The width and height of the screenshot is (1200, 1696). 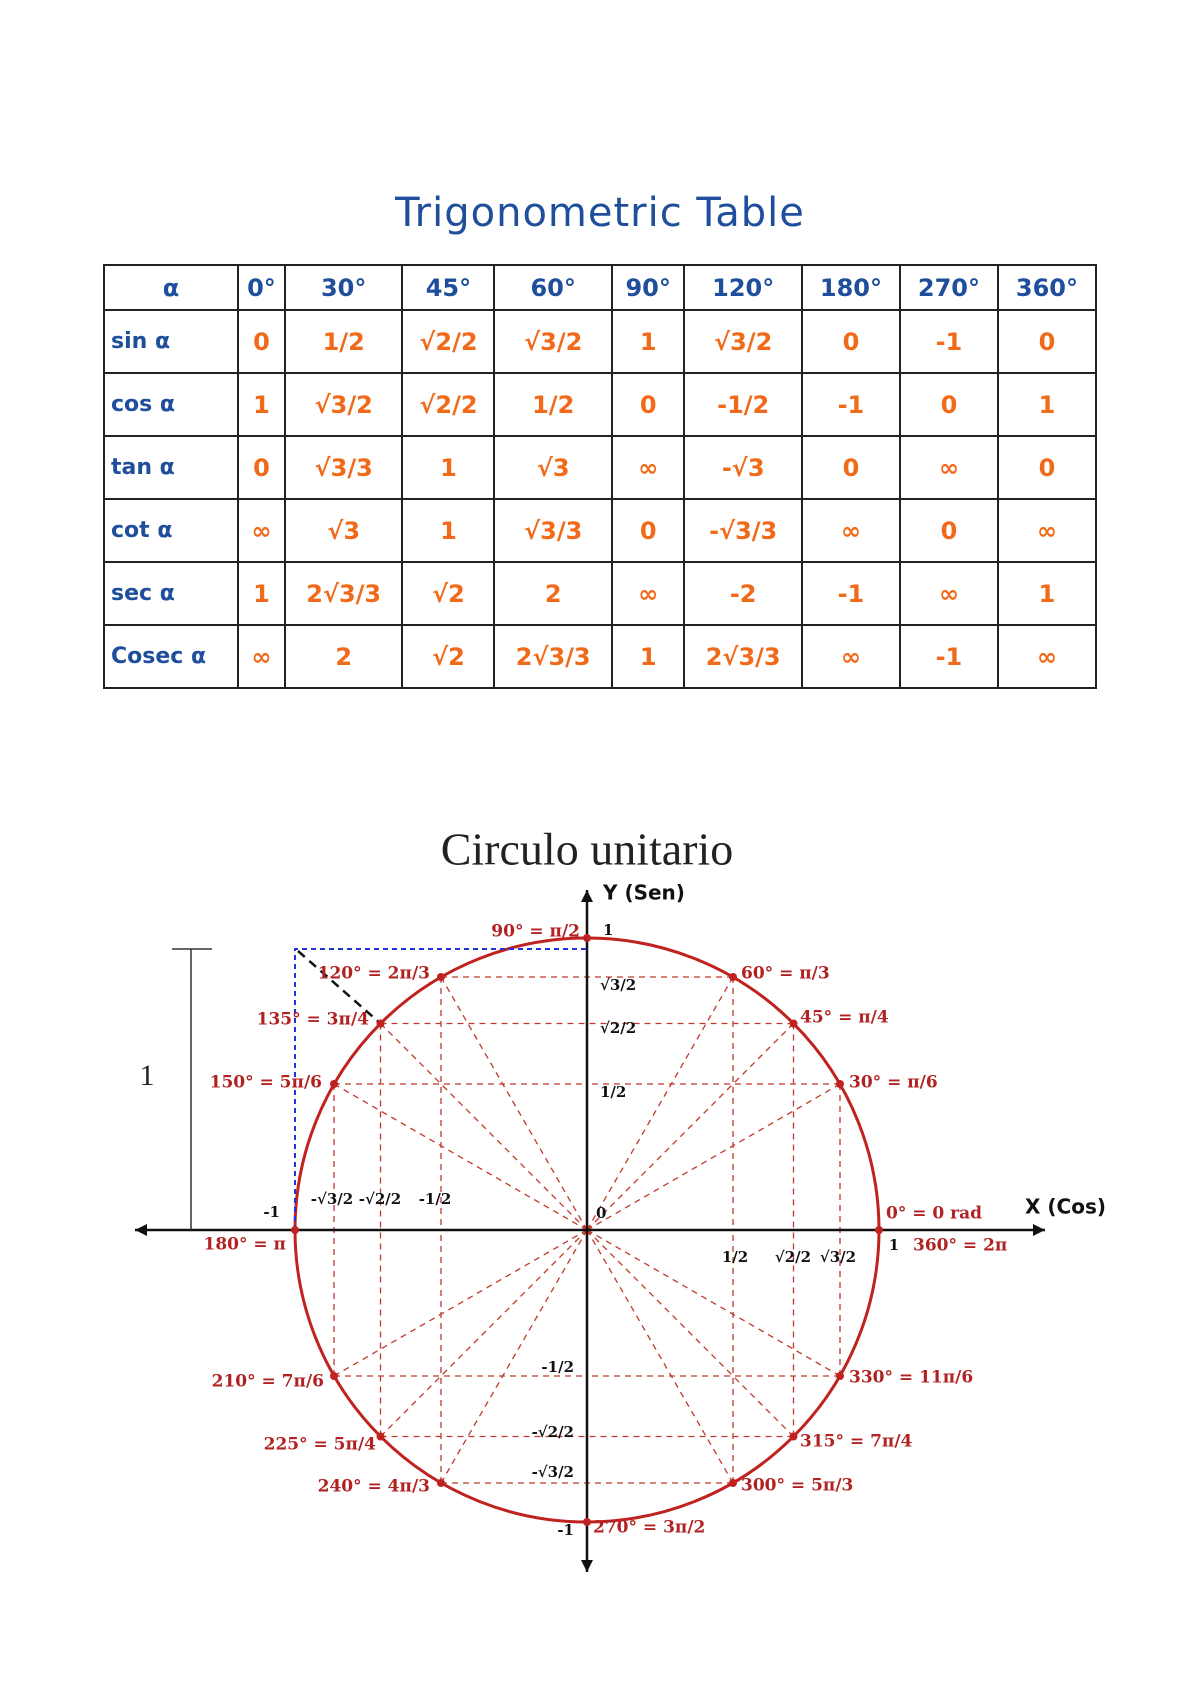 What do you see at coordinates (244, 1245) in the screenshot?
I see `angle-label: 180° = π` at bounding box center [244, 1245].